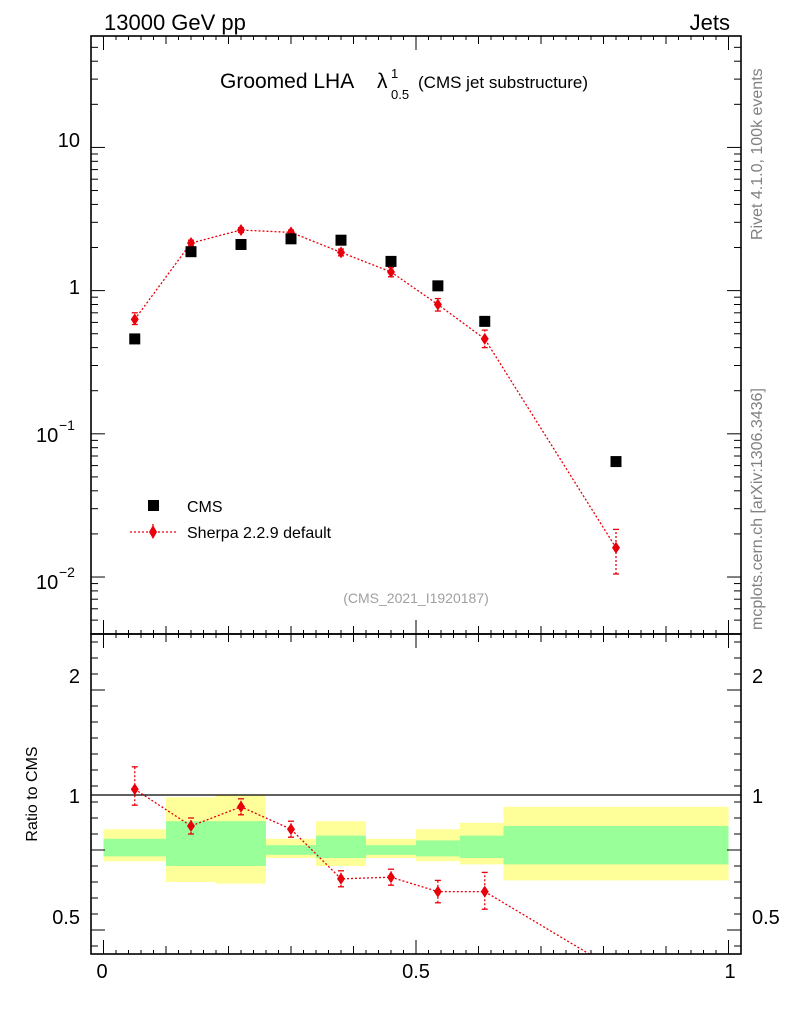 This screenshot has width=786, height=1024. Describe the element at coordinates (394, 73) in the screenshot. I see `chart-title-sup: 1` at that location.